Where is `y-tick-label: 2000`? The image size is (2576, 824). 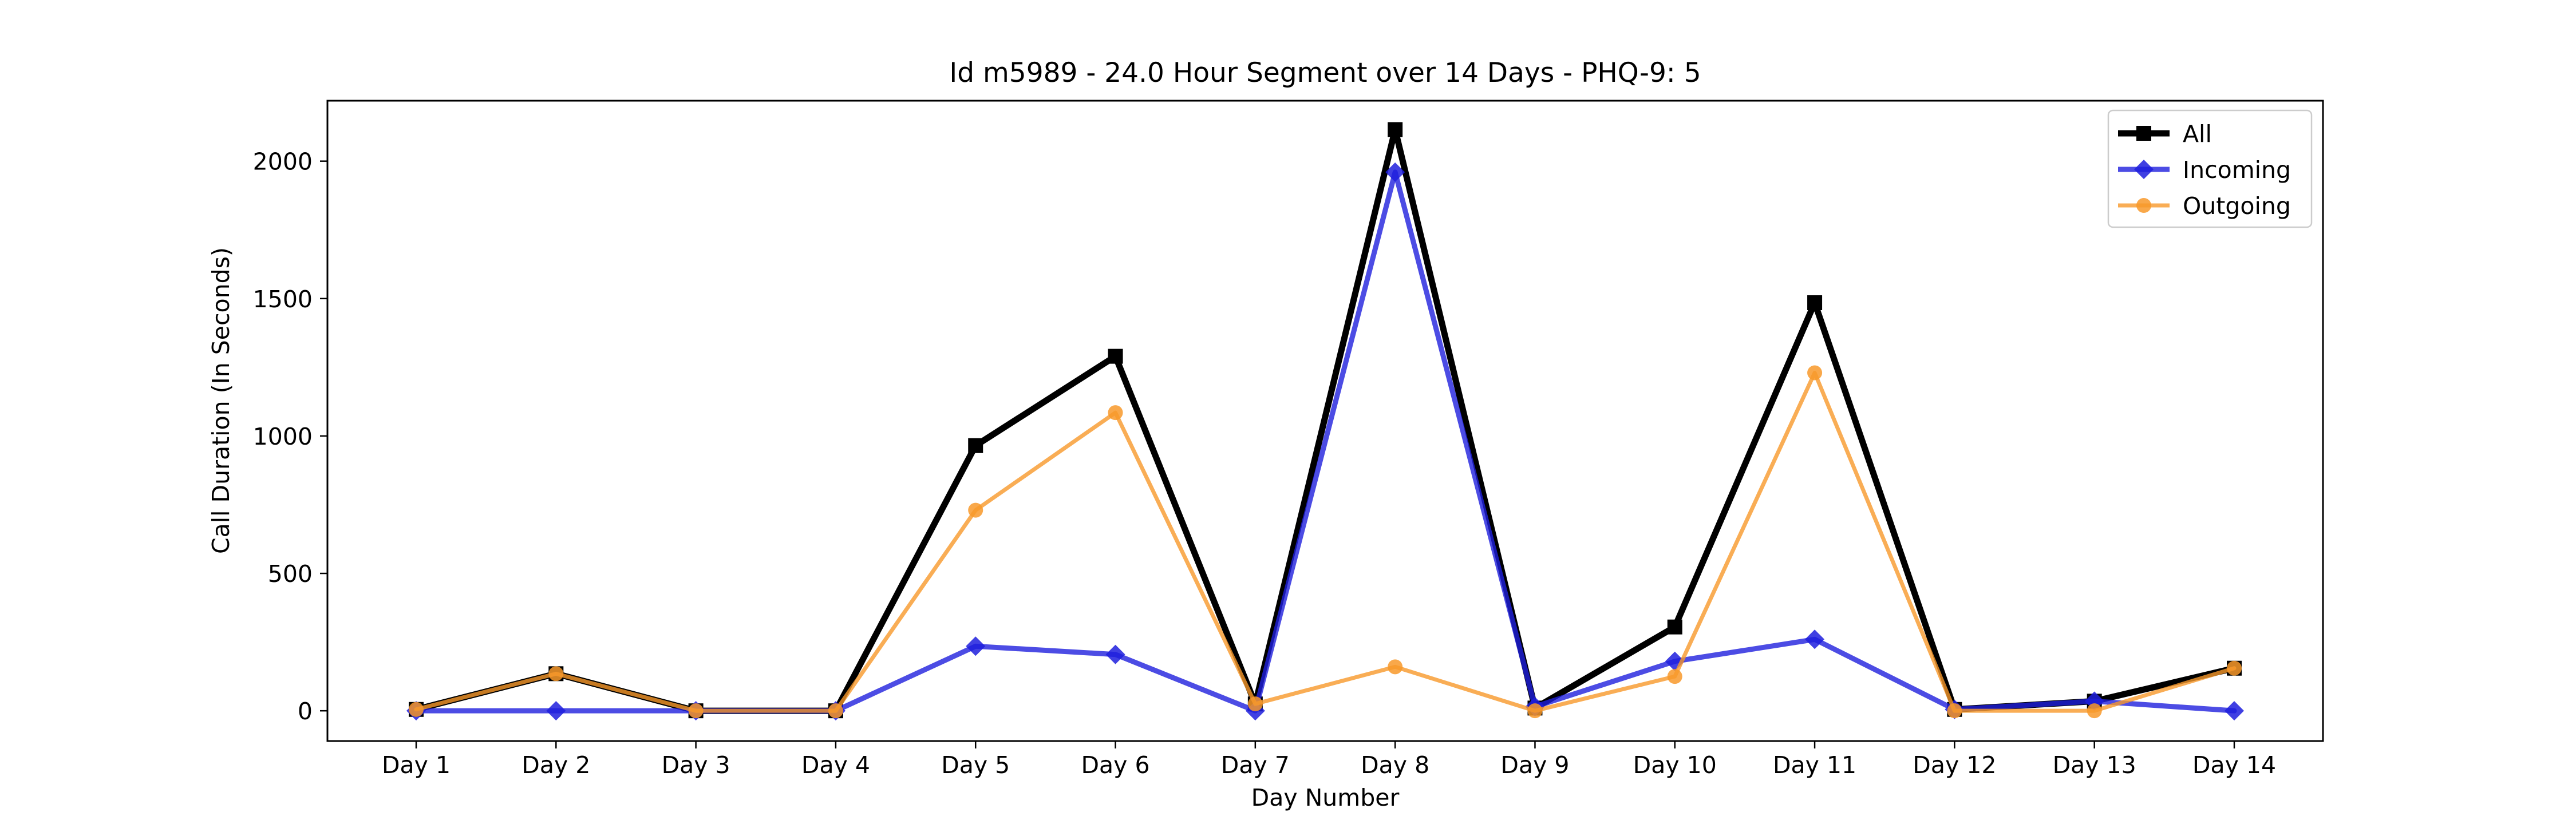 y-tick-label: 2000 is located at coordinates (283, 162).